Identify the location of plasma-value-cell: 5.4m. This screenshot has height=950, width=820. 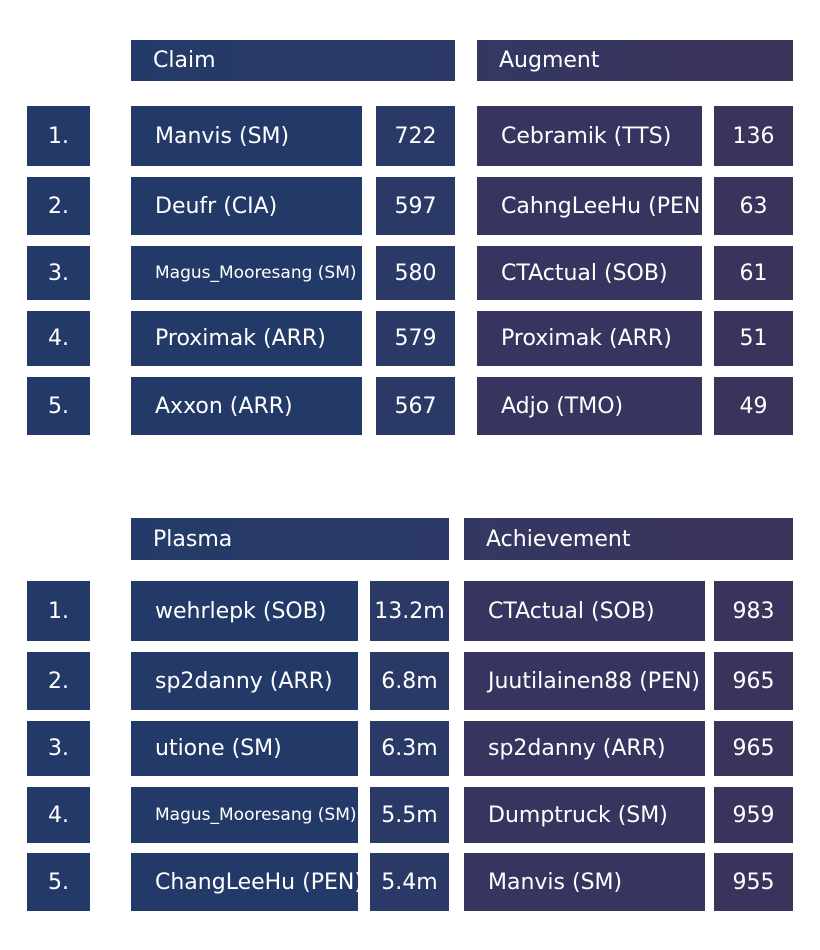
(409, 882).